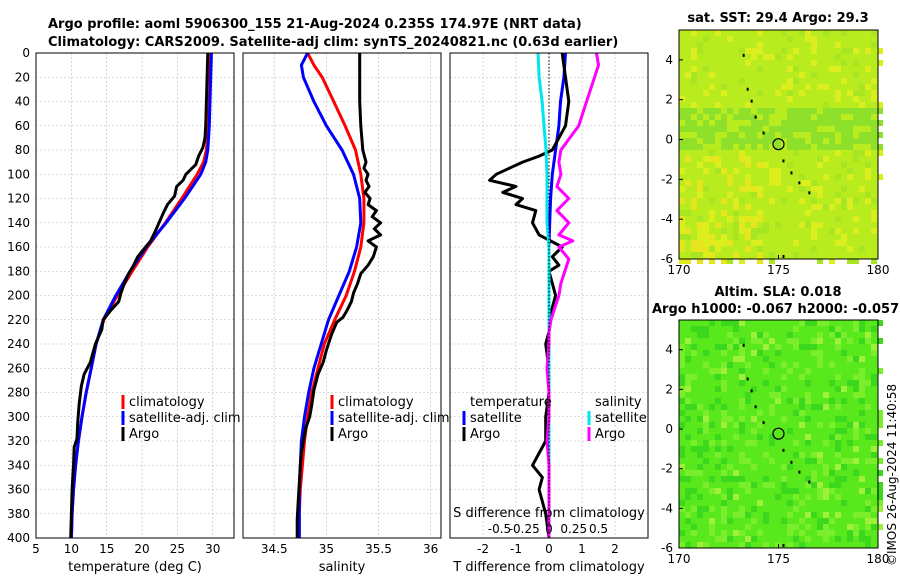  What do you see at coordinates (376, 402) in the screenshot?
I see `legend-label-climatology: climatology` at bounding box center [376, 402].